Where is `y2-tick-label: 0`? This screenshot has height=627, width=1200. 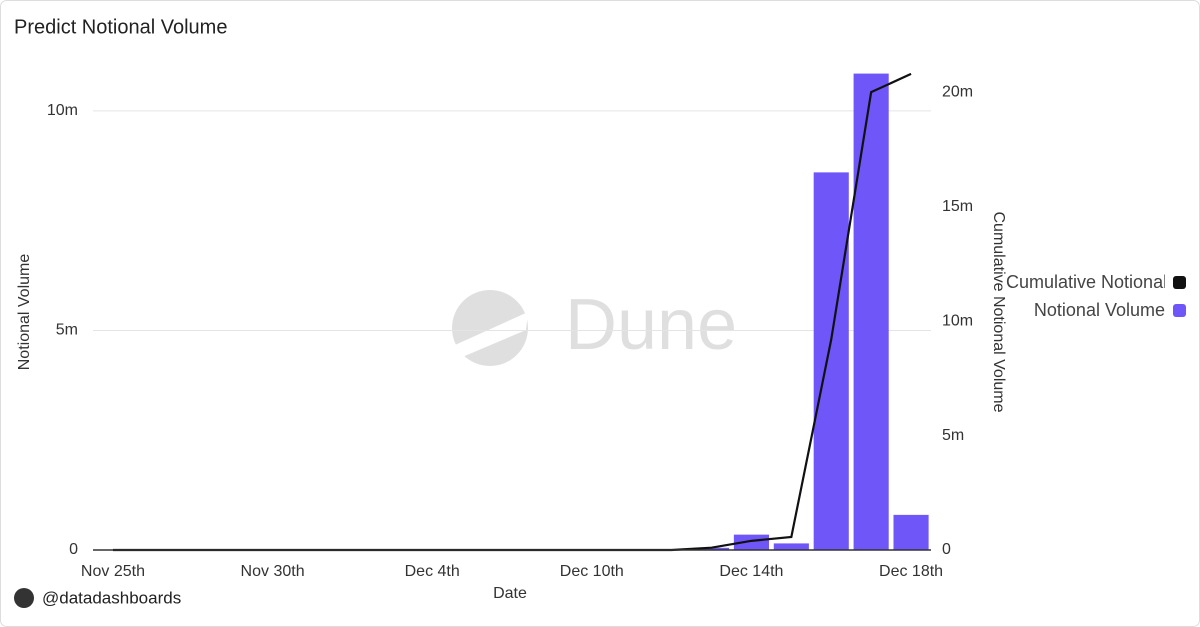 y2-tick-label: 0 is located at coordinates (946, 549).